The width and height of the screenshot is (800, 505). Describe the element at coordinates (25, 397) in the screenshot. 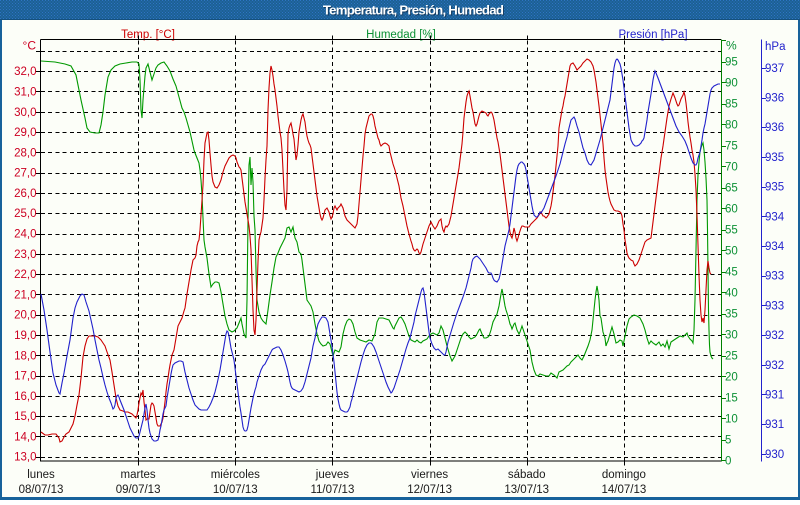

I see `svg-text: 16,0` at that location.